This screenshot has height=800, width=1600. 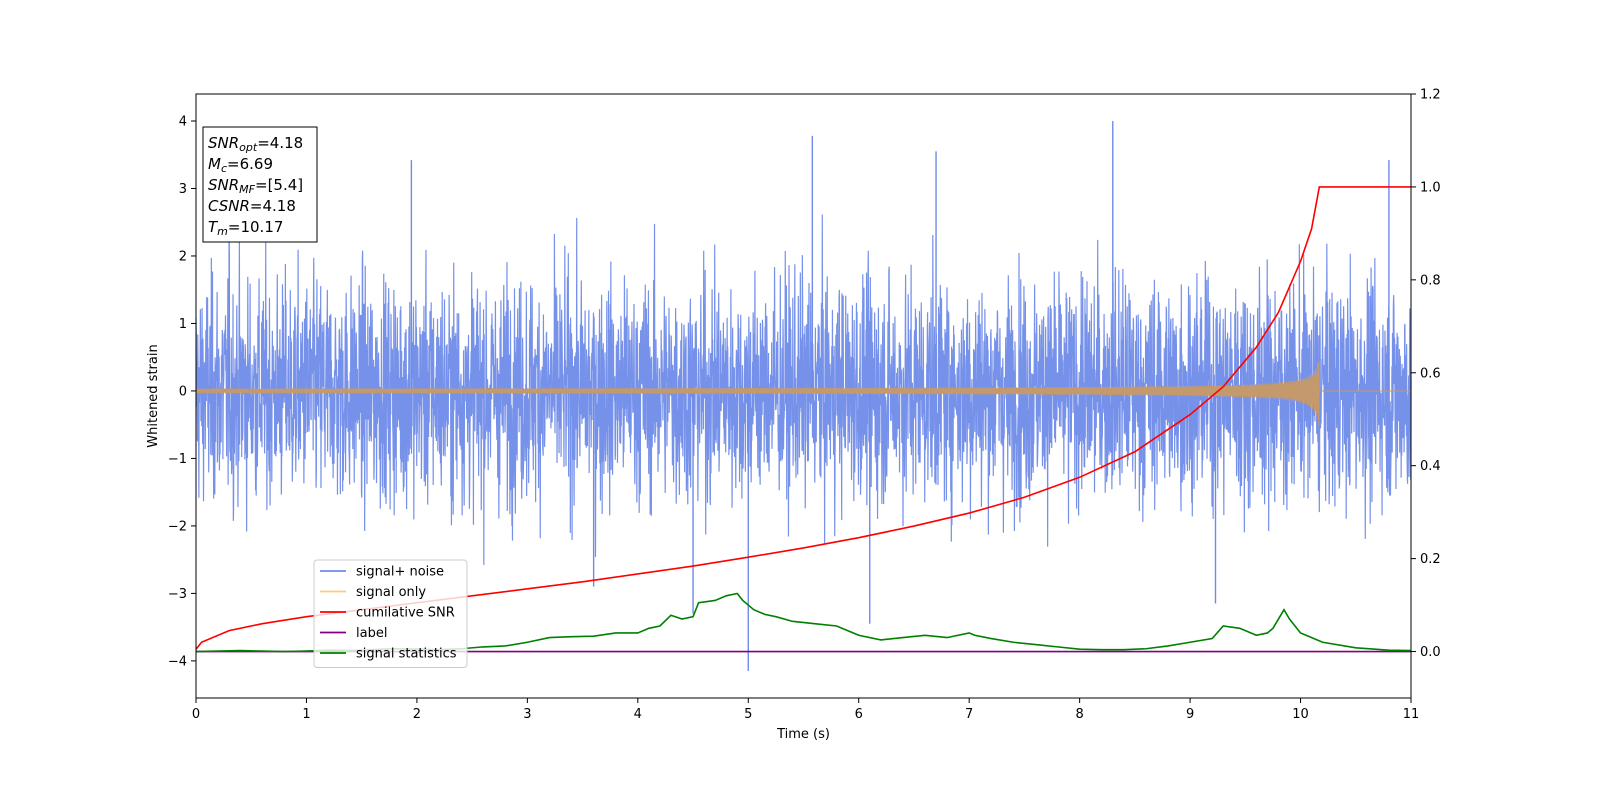 I want to click on y2-tick-label: 0.8, so click(x=1430, y=280).